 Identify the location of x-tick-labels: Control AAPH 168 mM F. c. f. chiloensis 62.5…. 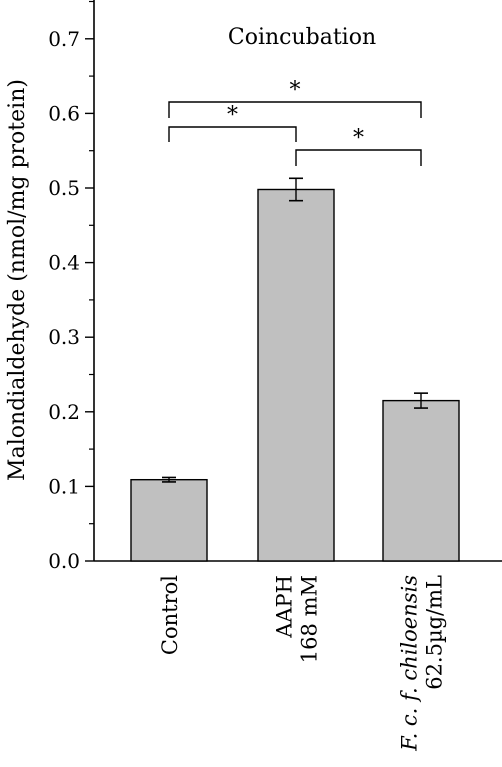
(302, 663).